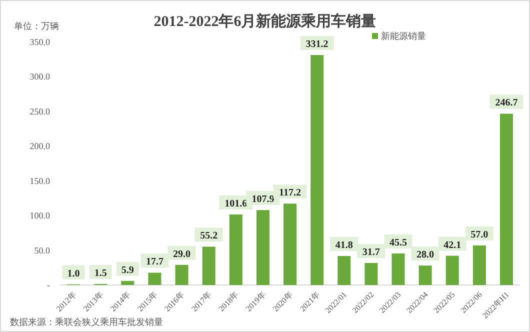 This screenshot has width=530, height=332. I want to click on text: 117.2, so click(290, 193).